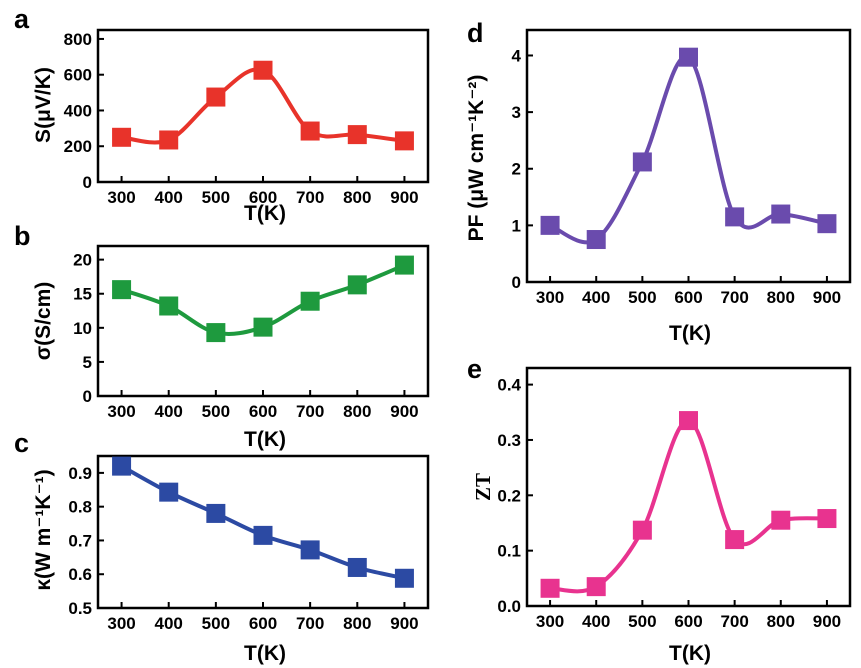 The image size is (861, 668). Describe the element at coordinates (516, 112) in the screenshot. I see `y-tick-label: 3` at that location.